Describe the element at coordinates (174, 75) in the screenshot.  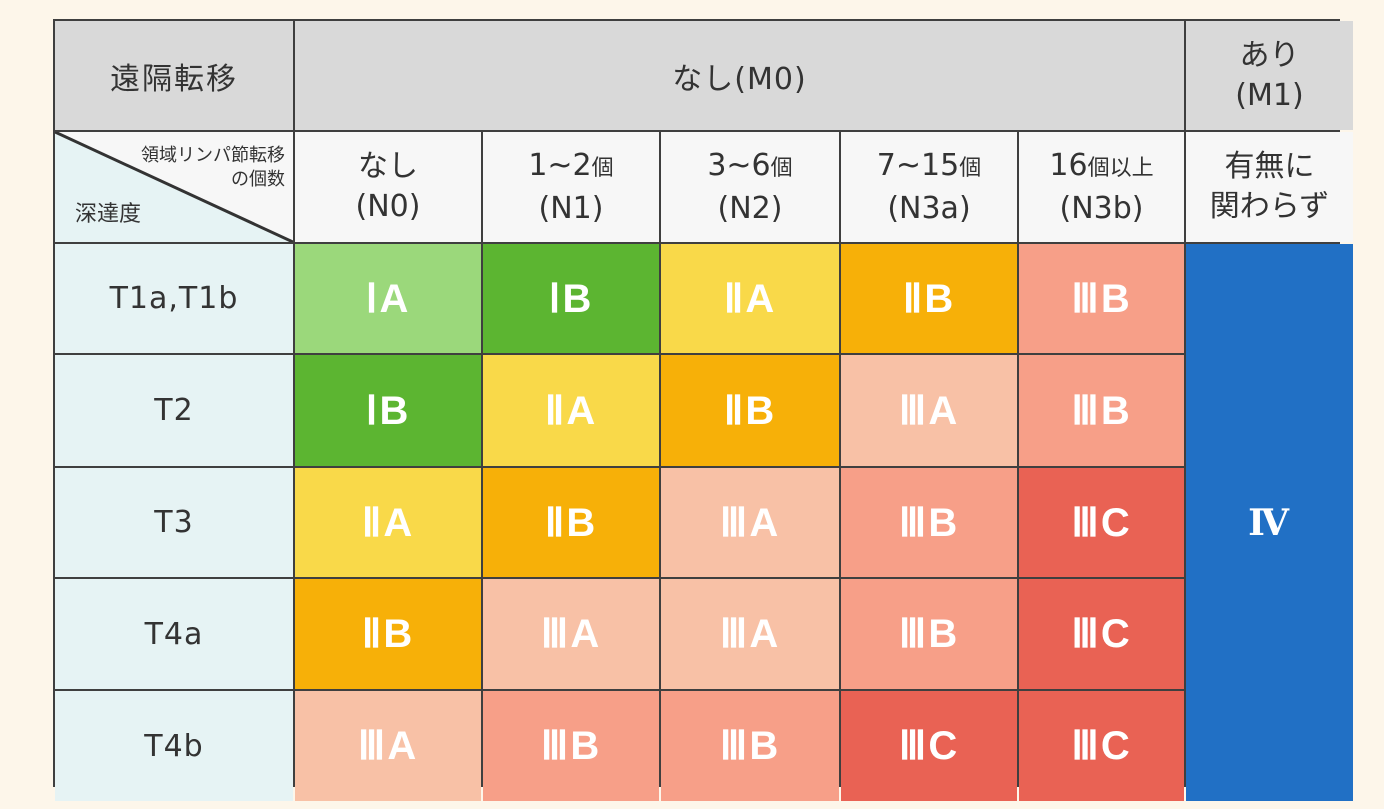
I see `distant-metastasis-header: 遠隔転移` at that location.